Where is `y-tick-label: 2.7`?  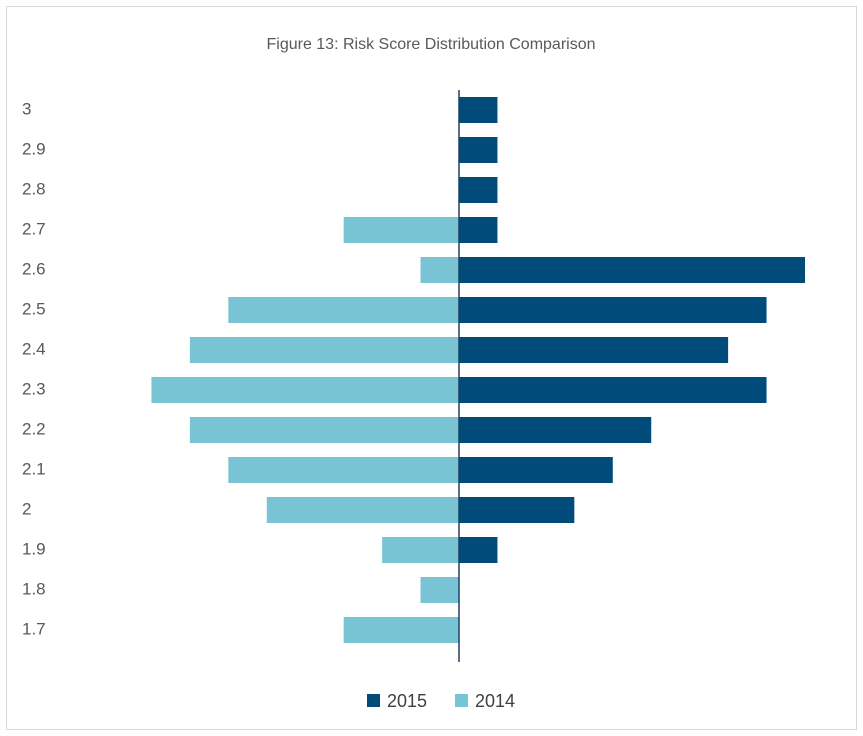 y-tick-label: 2.7 is located at coordinates (34, 228).